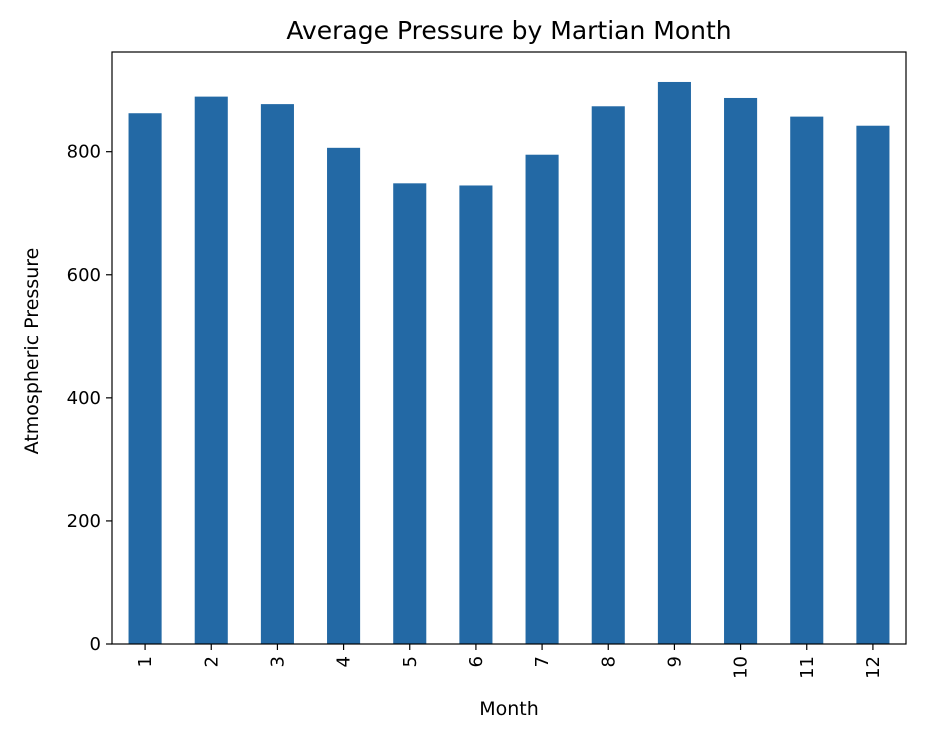 The height and width of the screenshot is (744, 928). I want to click on x-tick-label: 7, so click(542, 661).